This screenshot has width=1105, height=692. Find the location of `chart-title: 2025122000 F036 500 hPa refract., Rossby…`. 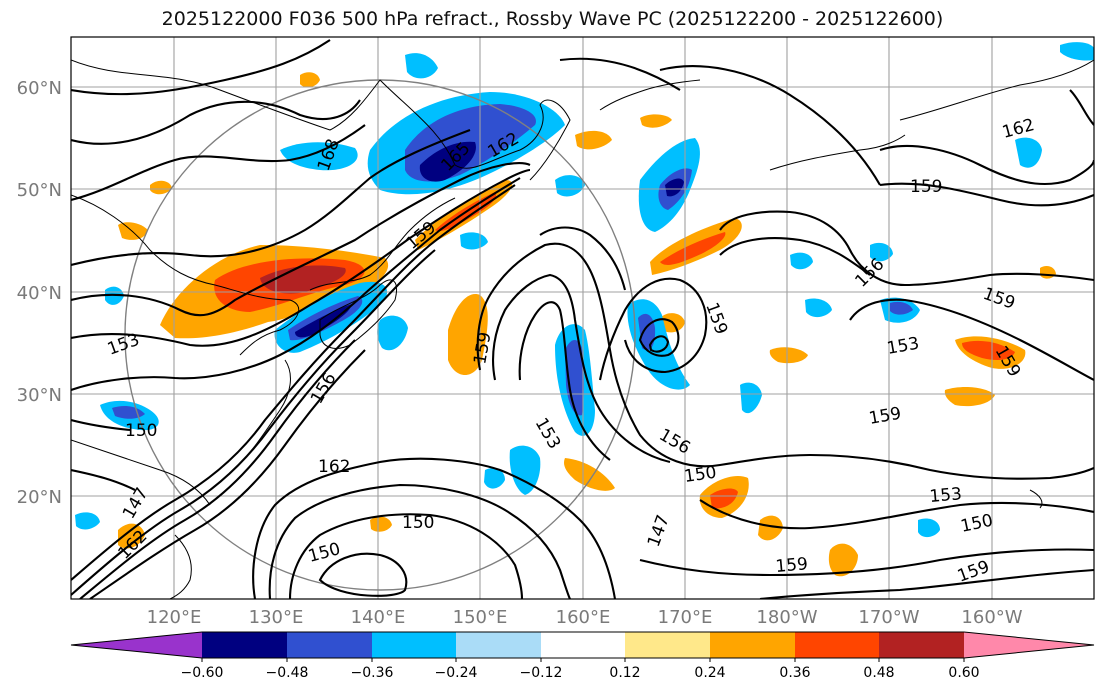

chart-title: 2025122000 F036 500 hPa refract., Rossby… is located at coordinates (552, 19).